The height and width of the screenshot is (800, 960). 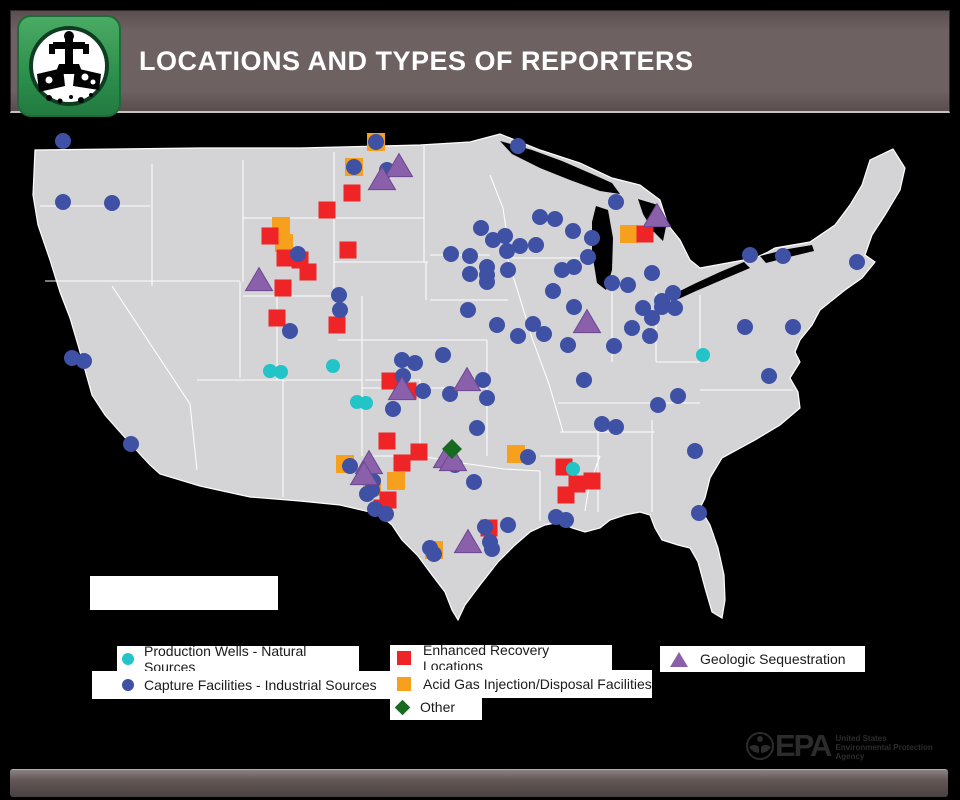 I want to click on footer-bar, so click(x=479, y=783).